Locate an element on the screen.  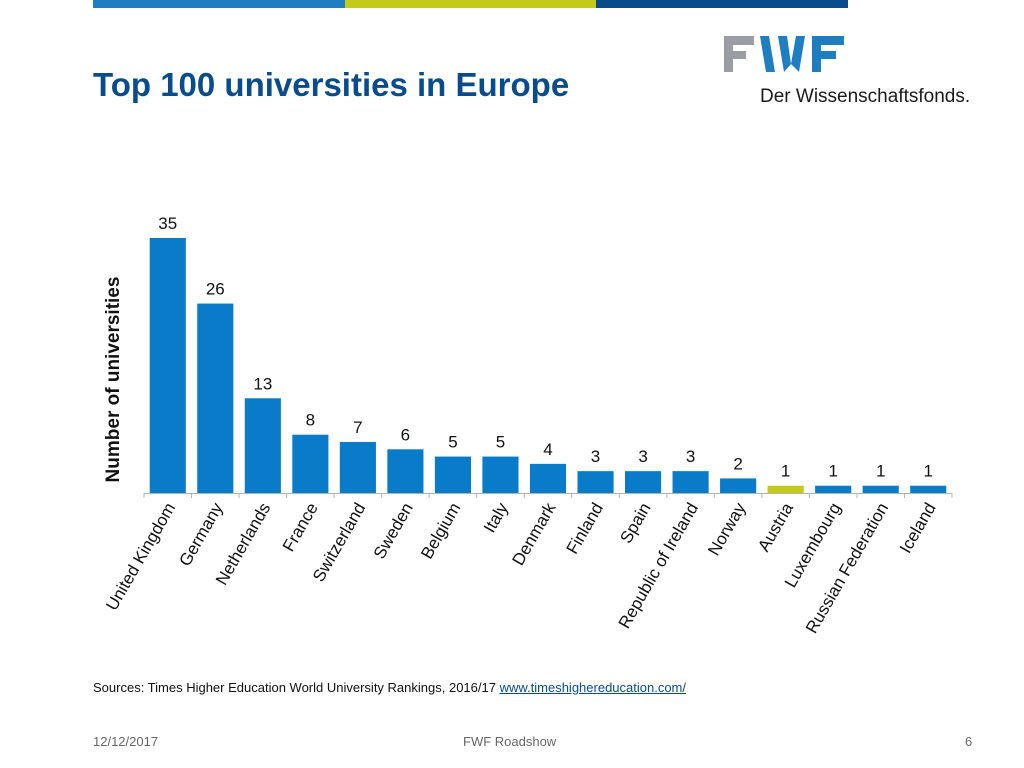
header-bar-segment-blue is located at coordinates (219, 4).